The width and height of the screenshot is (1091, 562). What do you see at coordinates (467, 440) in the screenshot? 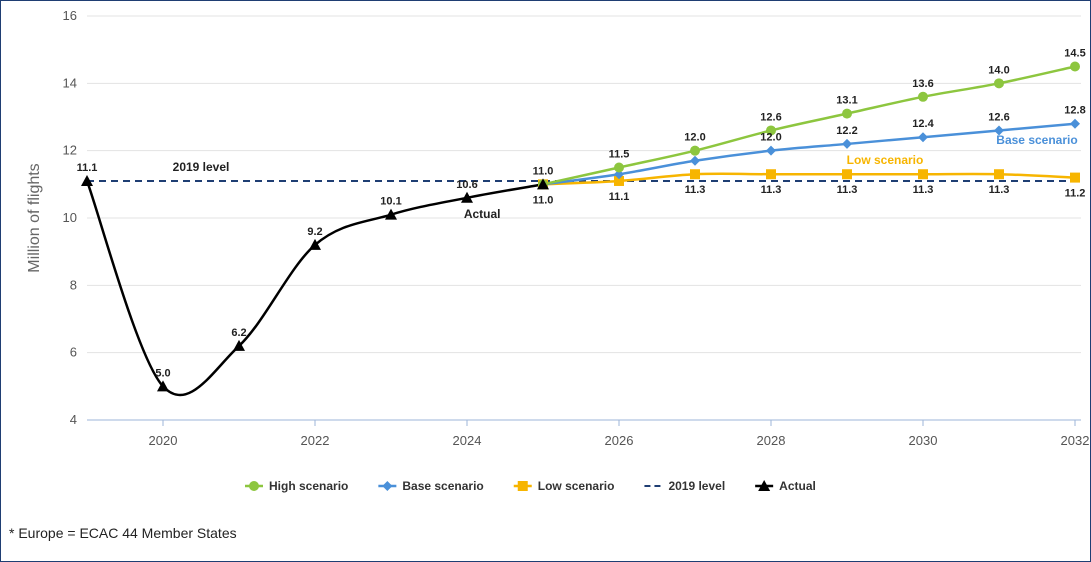
I see `x-tick-label: 2024` at bounding box center [467, 440].